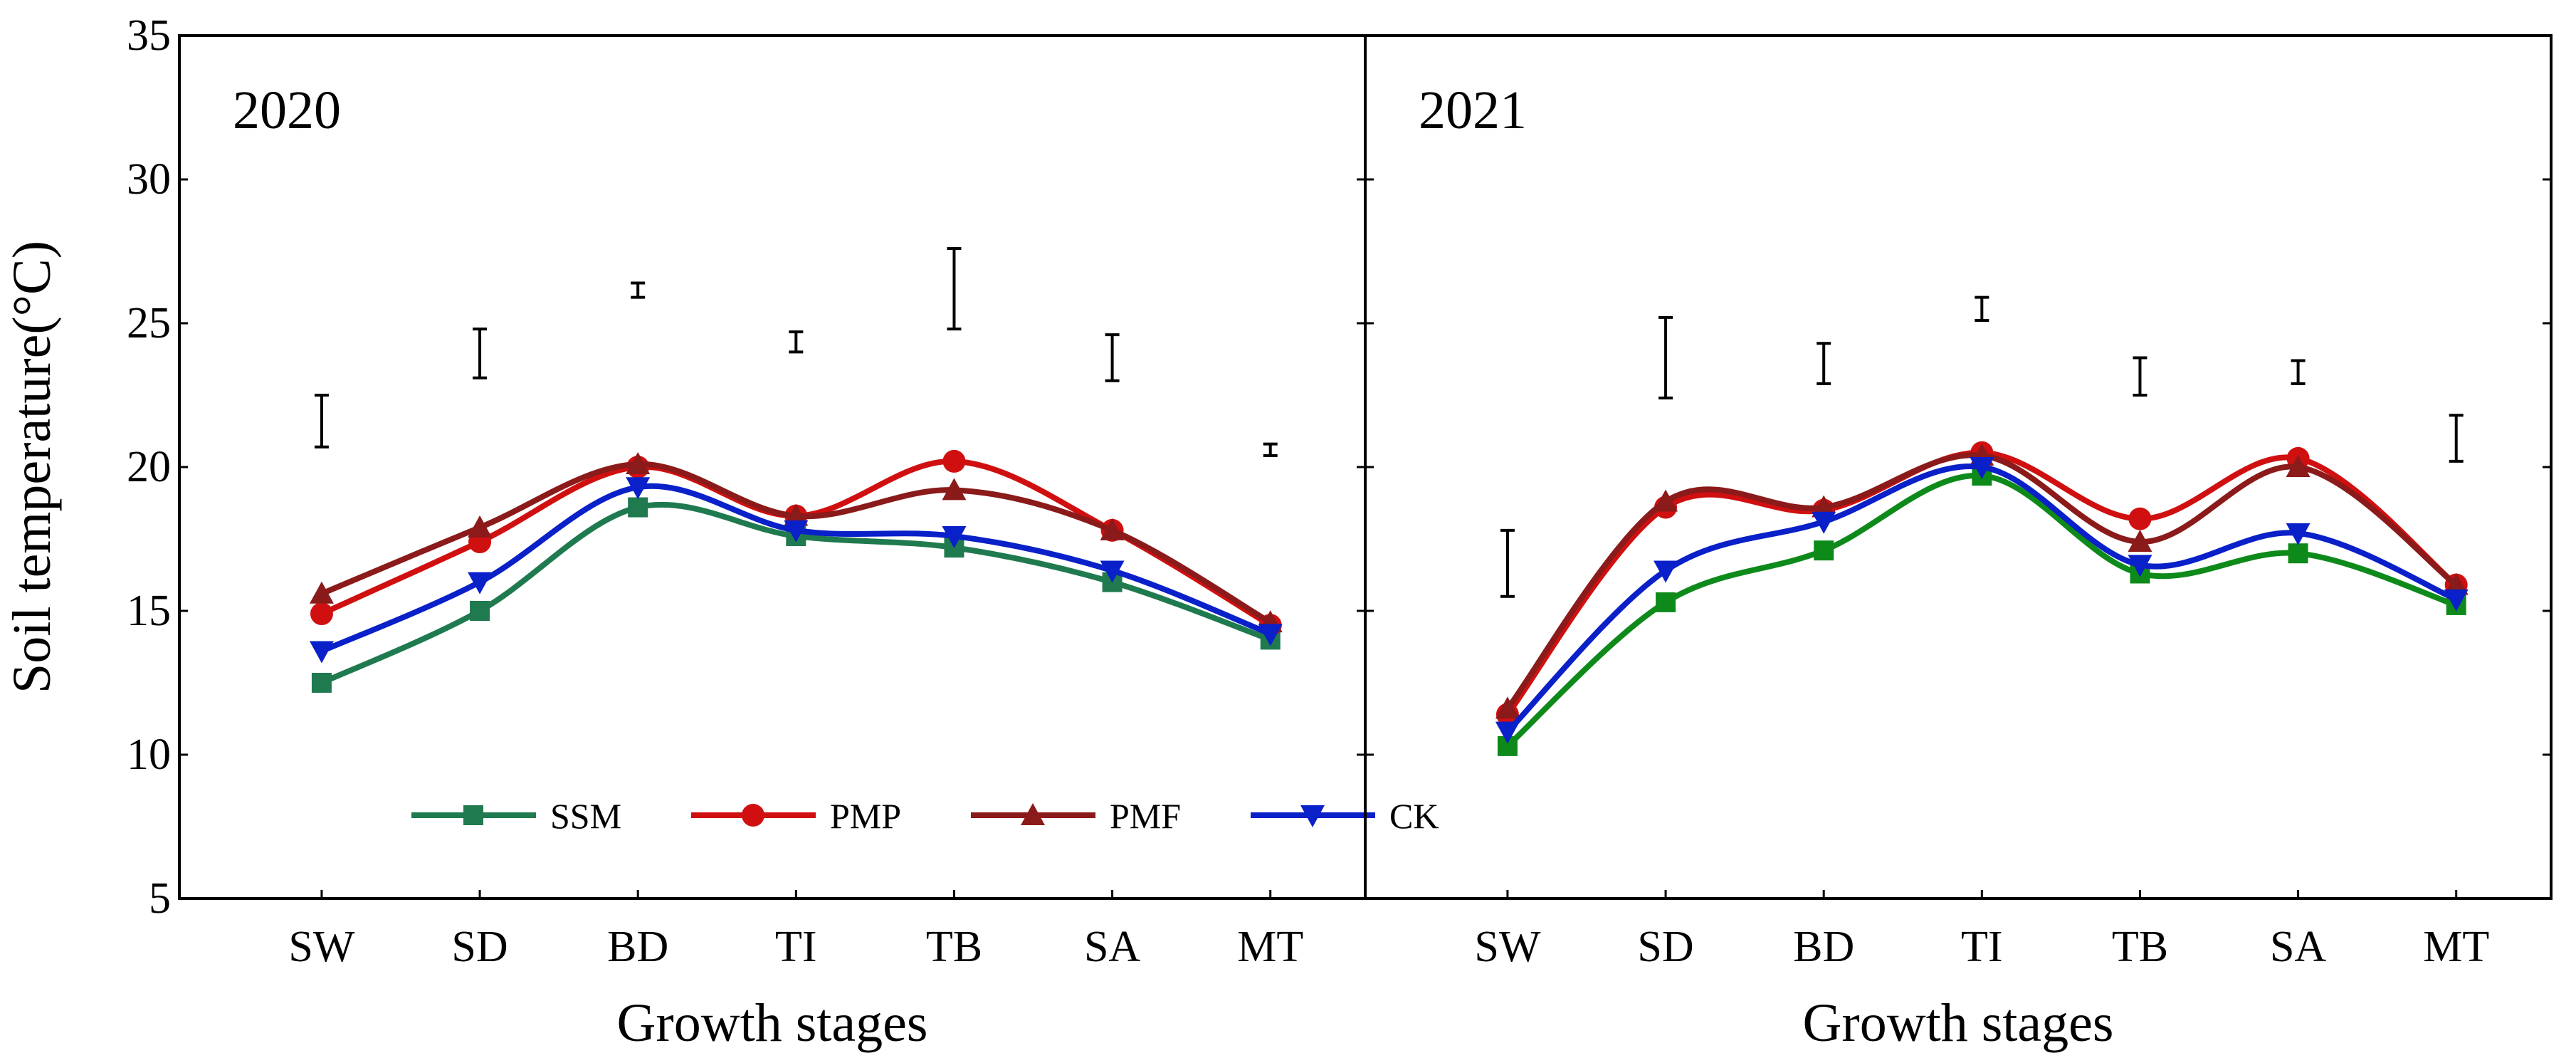 The height and width of the screenshot is (1058, 2576). I want to click on y-tick-label: 25, so click(149, 323).